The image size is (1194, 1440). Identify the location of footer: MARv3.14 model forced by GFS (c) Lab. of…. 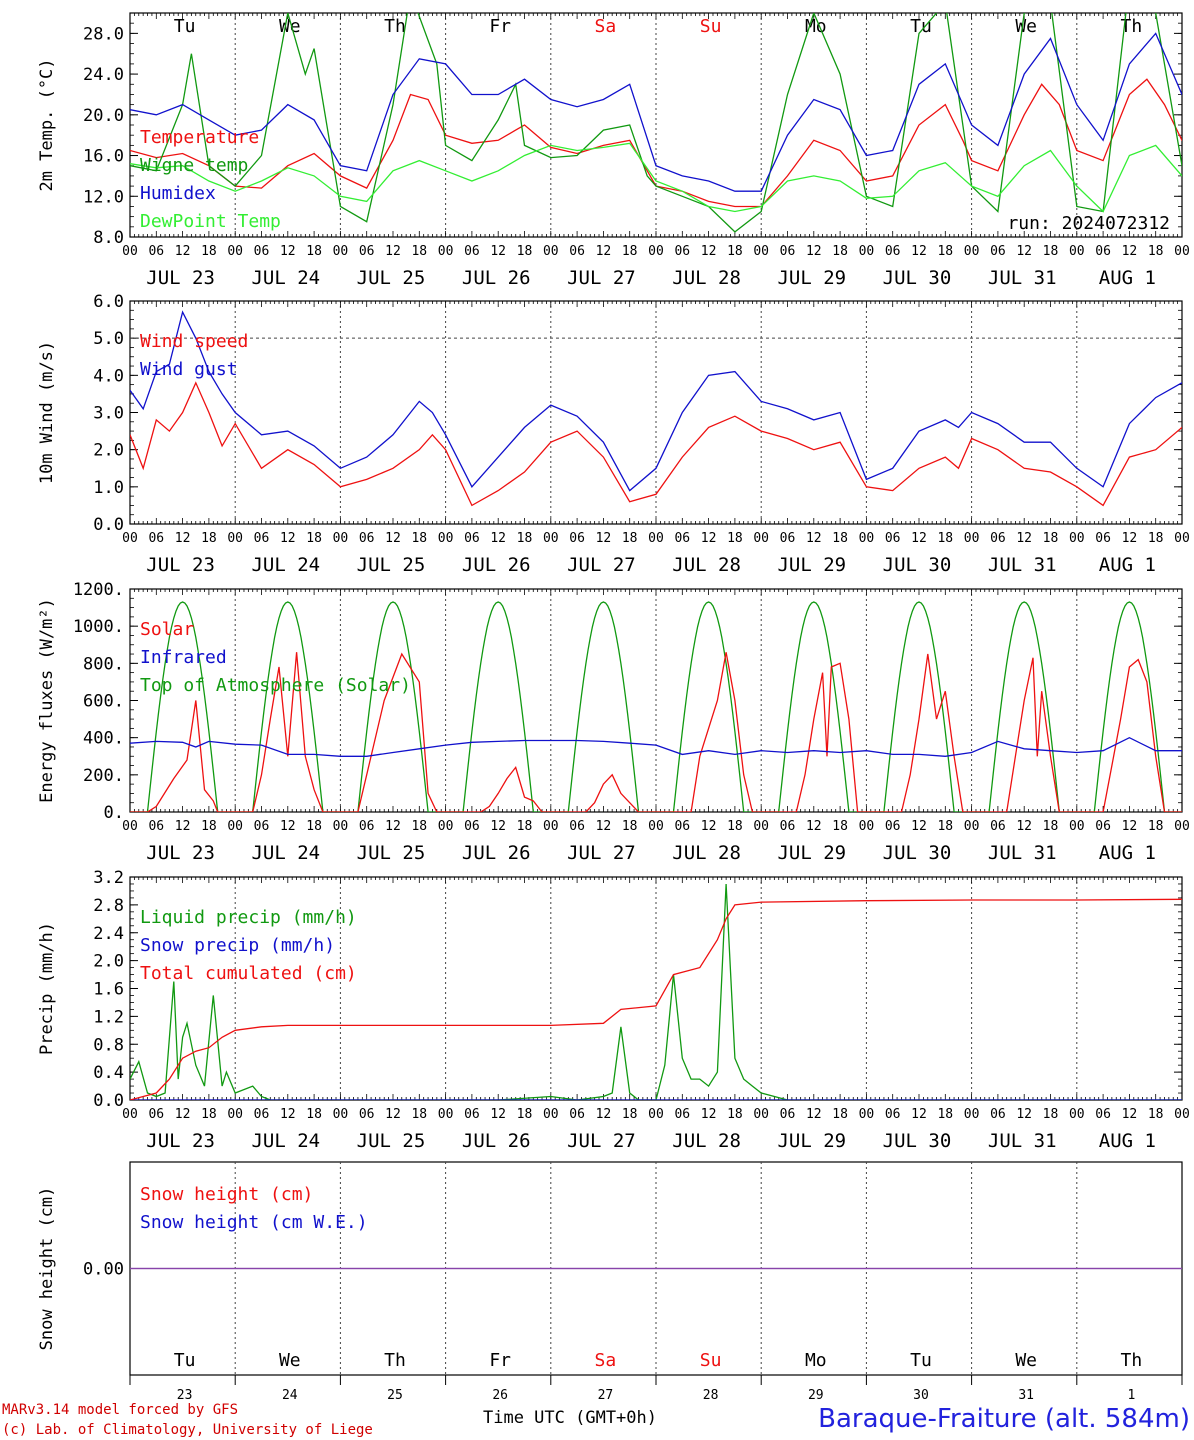
(596, 1420).